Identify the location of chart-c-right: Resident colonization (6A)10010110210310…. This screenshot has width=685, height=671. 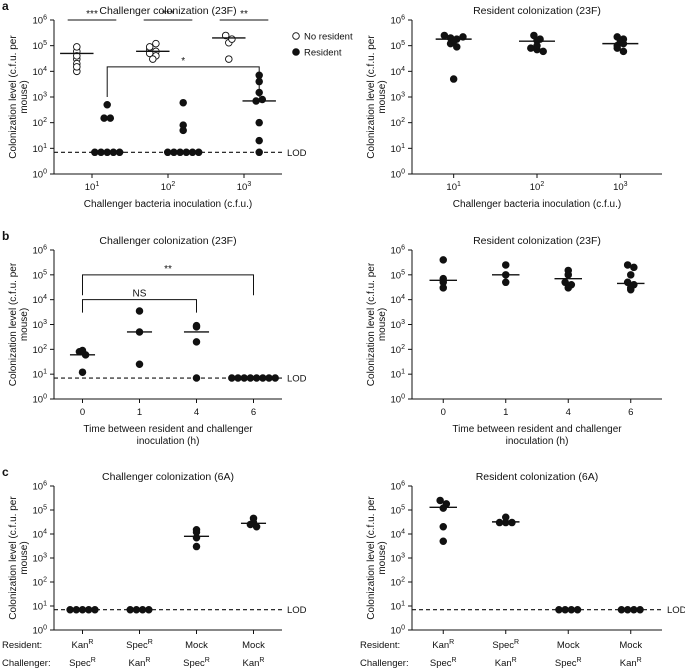
(525, 570).